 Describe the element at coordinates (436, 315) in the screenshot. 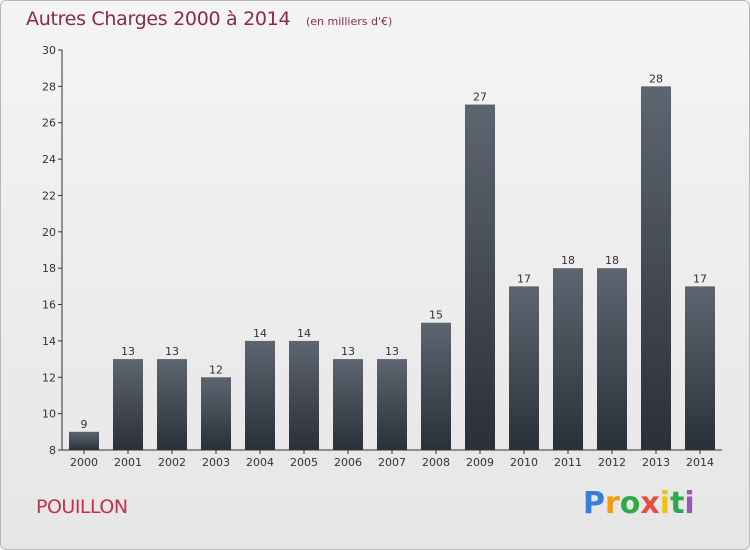

I see `data-label: 15` at that location.